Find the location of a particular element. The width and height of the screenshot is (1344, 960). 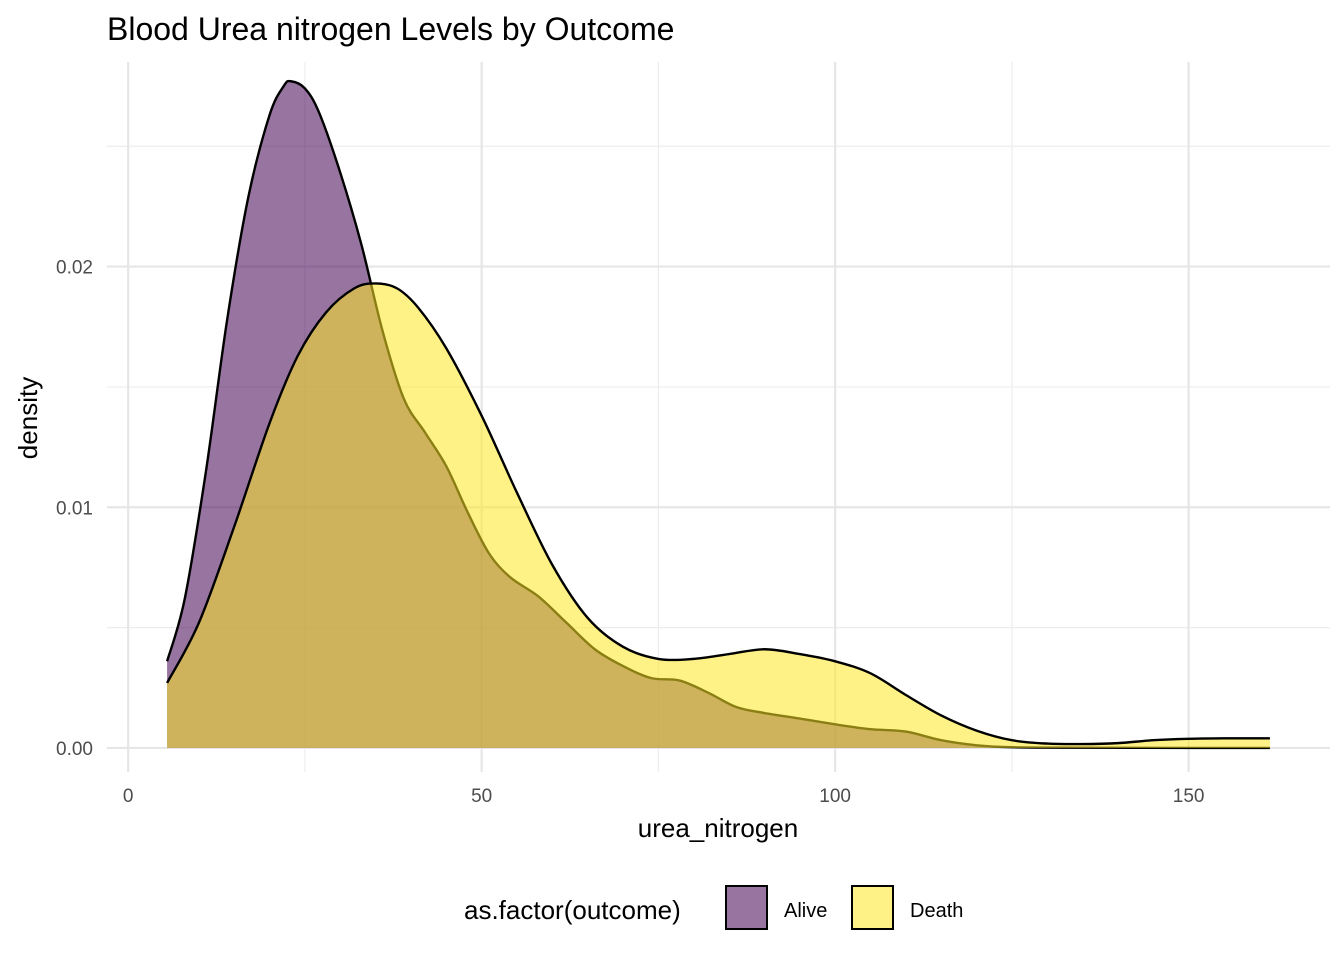

legend-label-alive: Alive is located at coordinates (805, 911).